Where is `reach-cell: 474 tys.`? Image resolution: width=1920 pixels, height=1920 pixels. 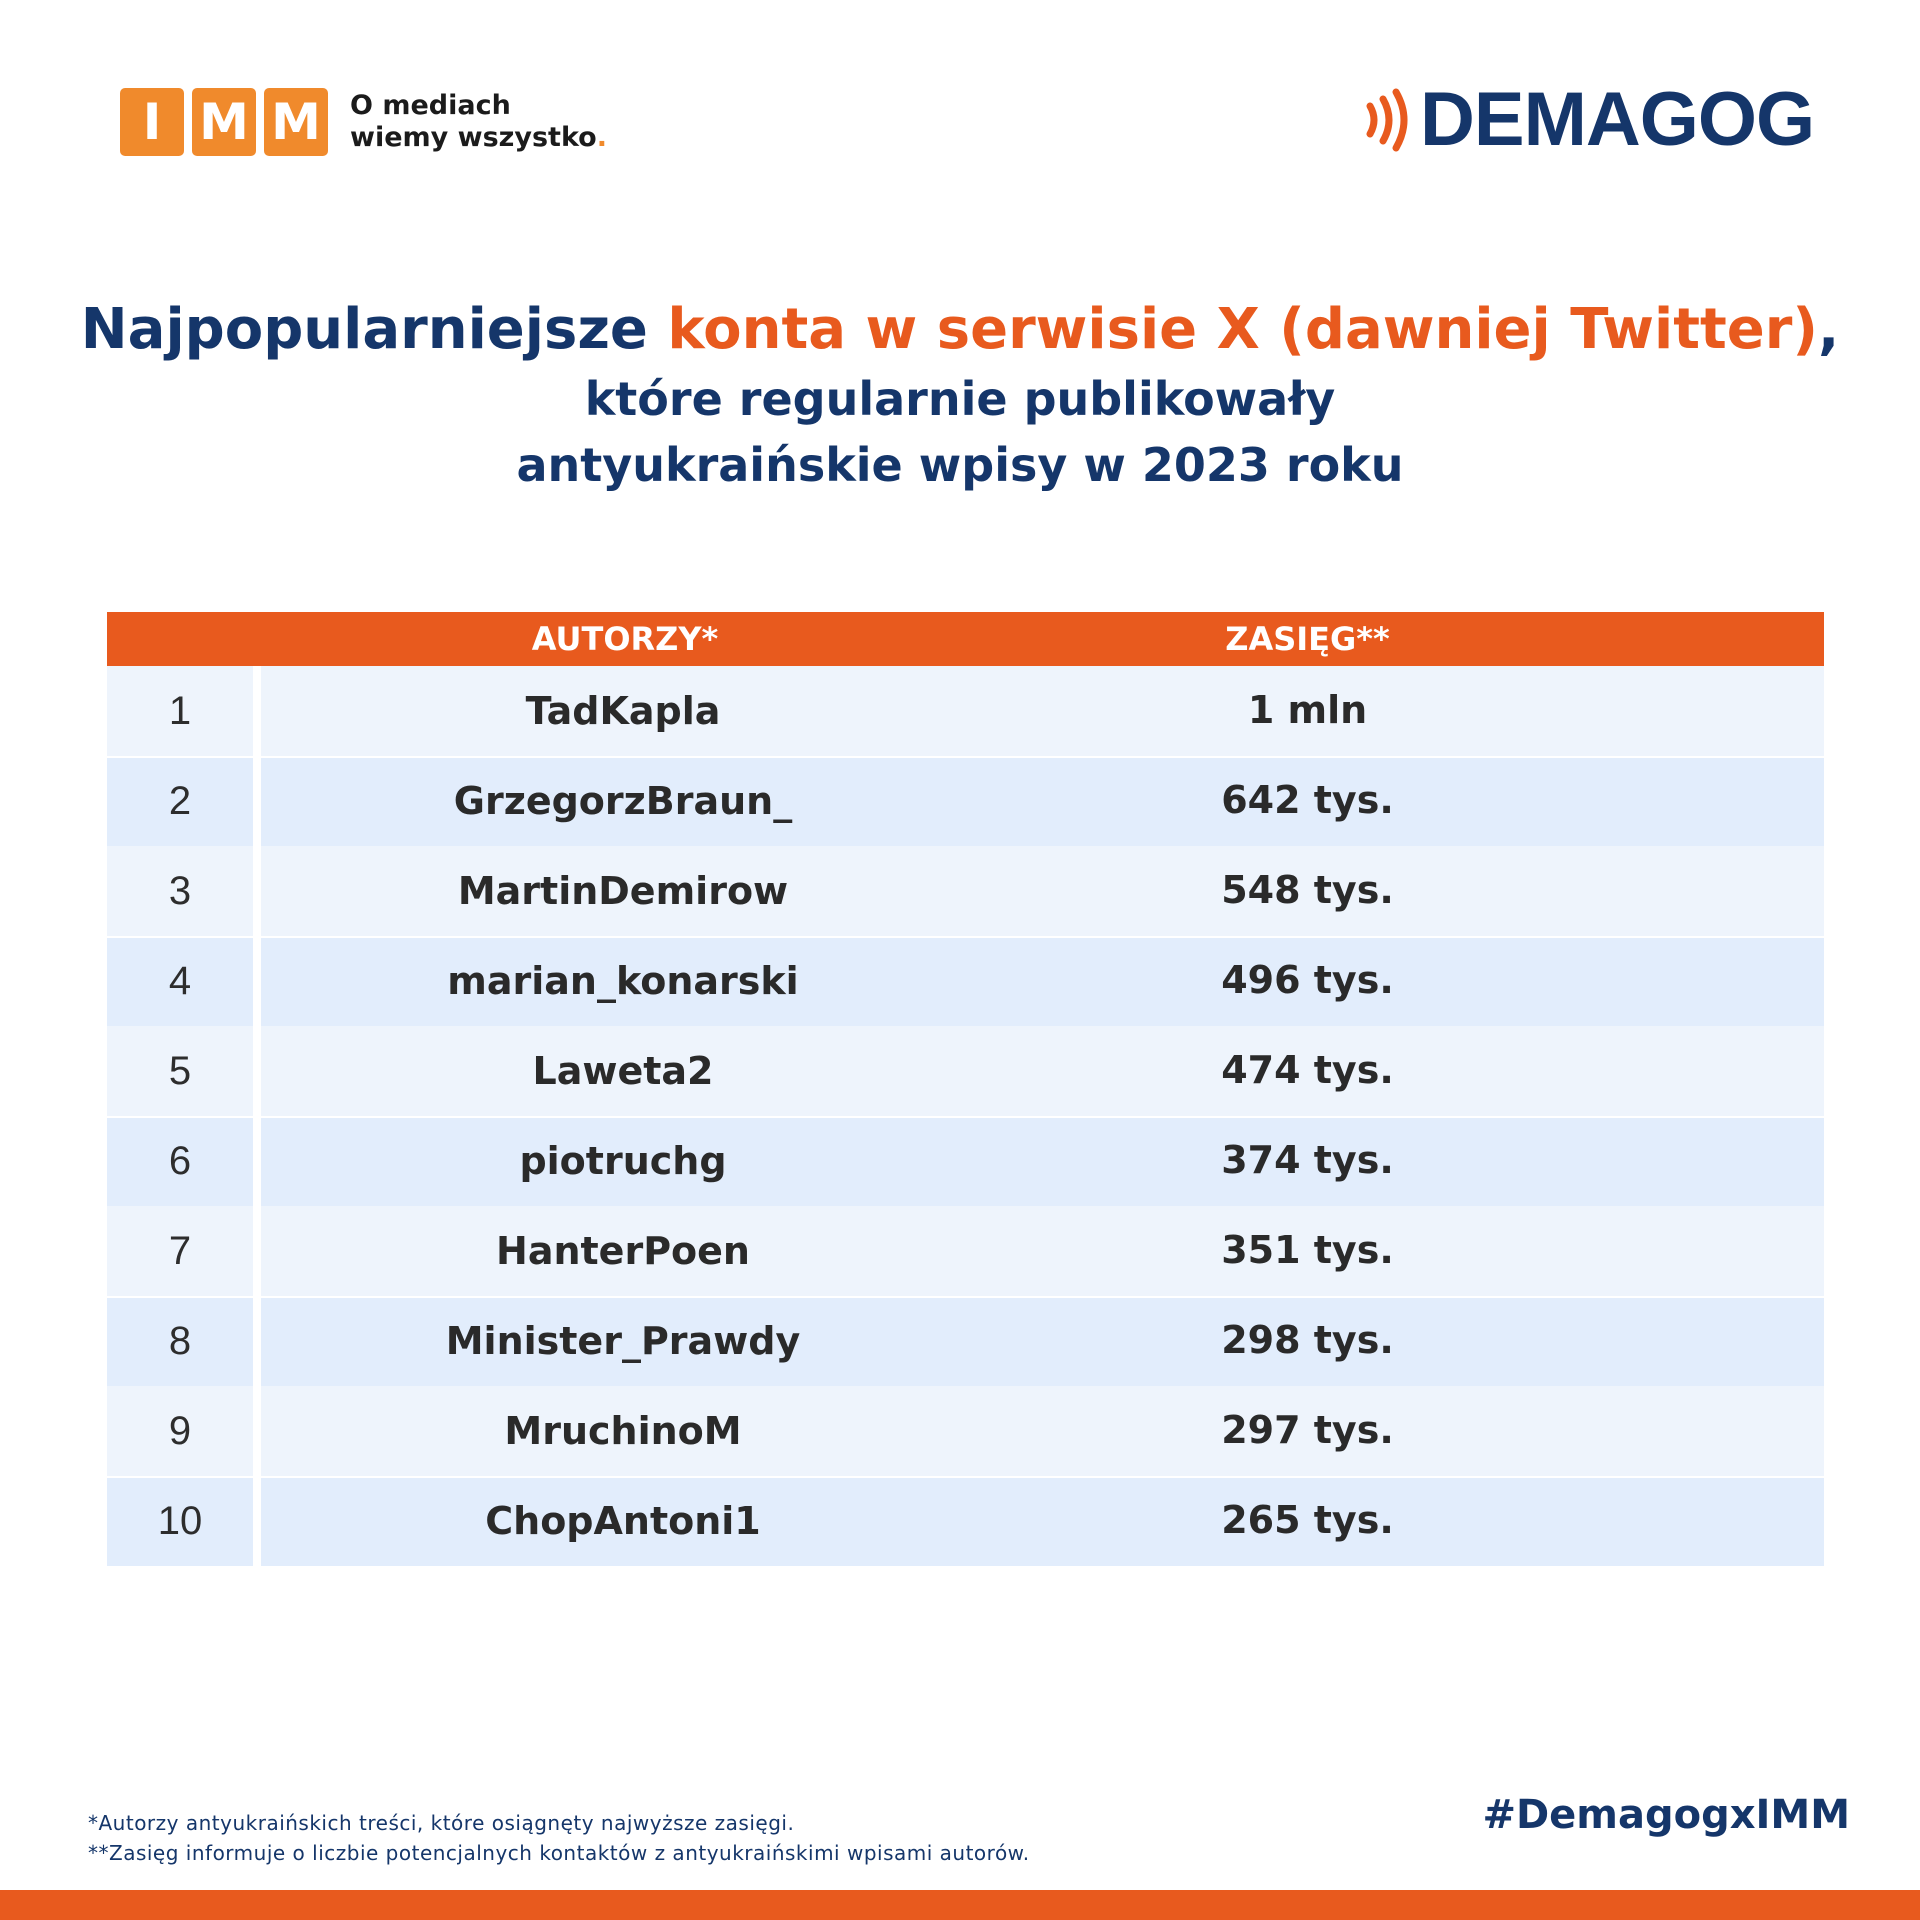 reach-cell: 474 tys. is located at coordinates (1307, 1070).